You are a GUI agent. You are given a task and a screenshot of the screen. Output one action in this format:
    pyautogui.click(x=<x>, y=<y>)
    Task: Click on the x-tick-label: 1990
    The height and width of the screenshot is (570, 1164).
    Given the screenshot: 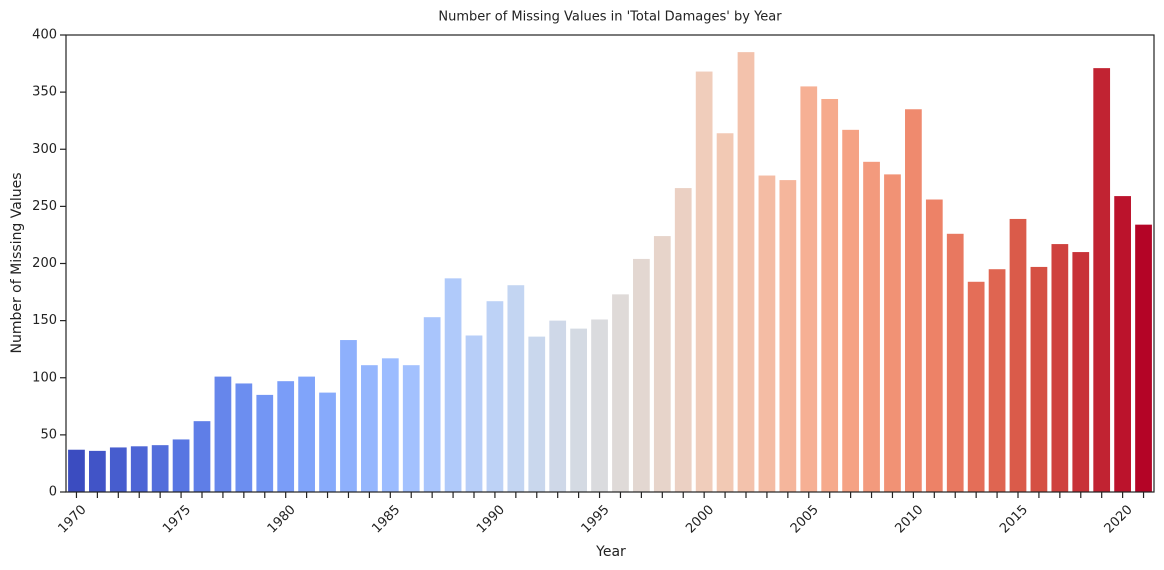 What is the action you would take?
    pyautogui.click(x=491, y=519)
    